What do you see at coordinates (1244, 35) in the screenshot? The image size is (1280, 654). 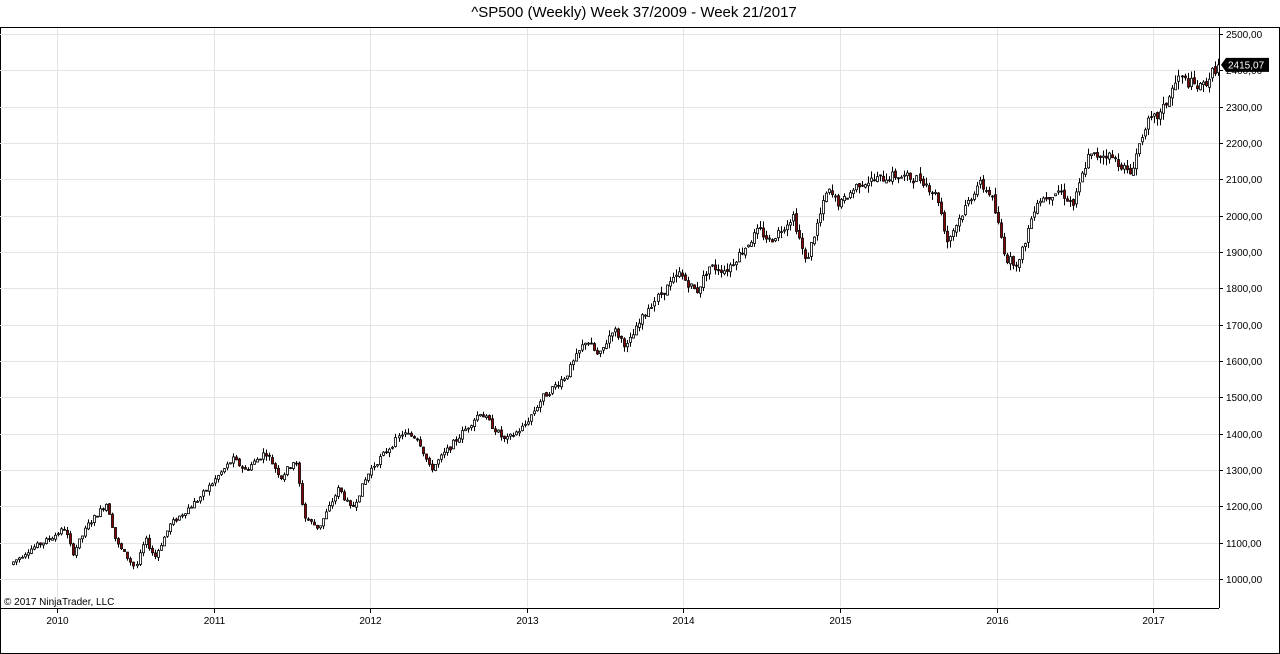 I see `y-tick-label: 2500,00` at bounding box center [1244, 35].